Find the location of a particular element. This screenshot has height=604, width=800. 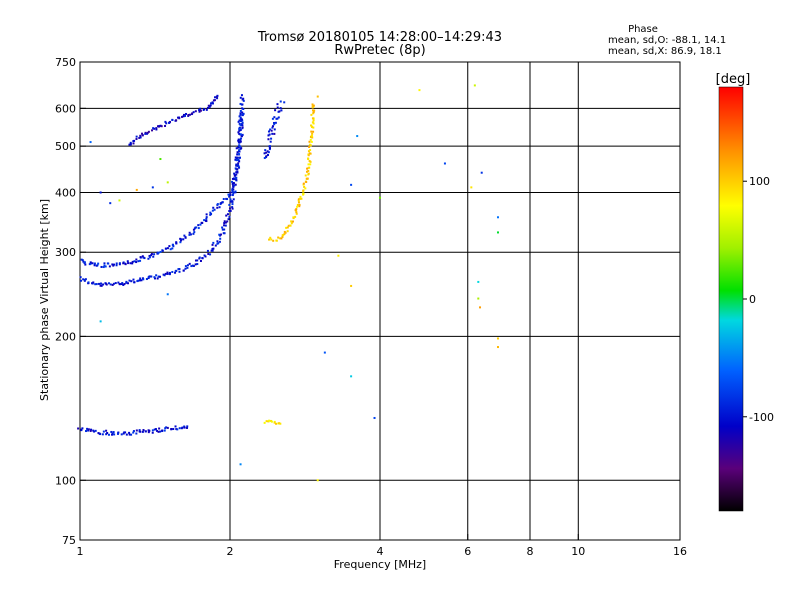

colorbar is located at coordinates (731, 299).